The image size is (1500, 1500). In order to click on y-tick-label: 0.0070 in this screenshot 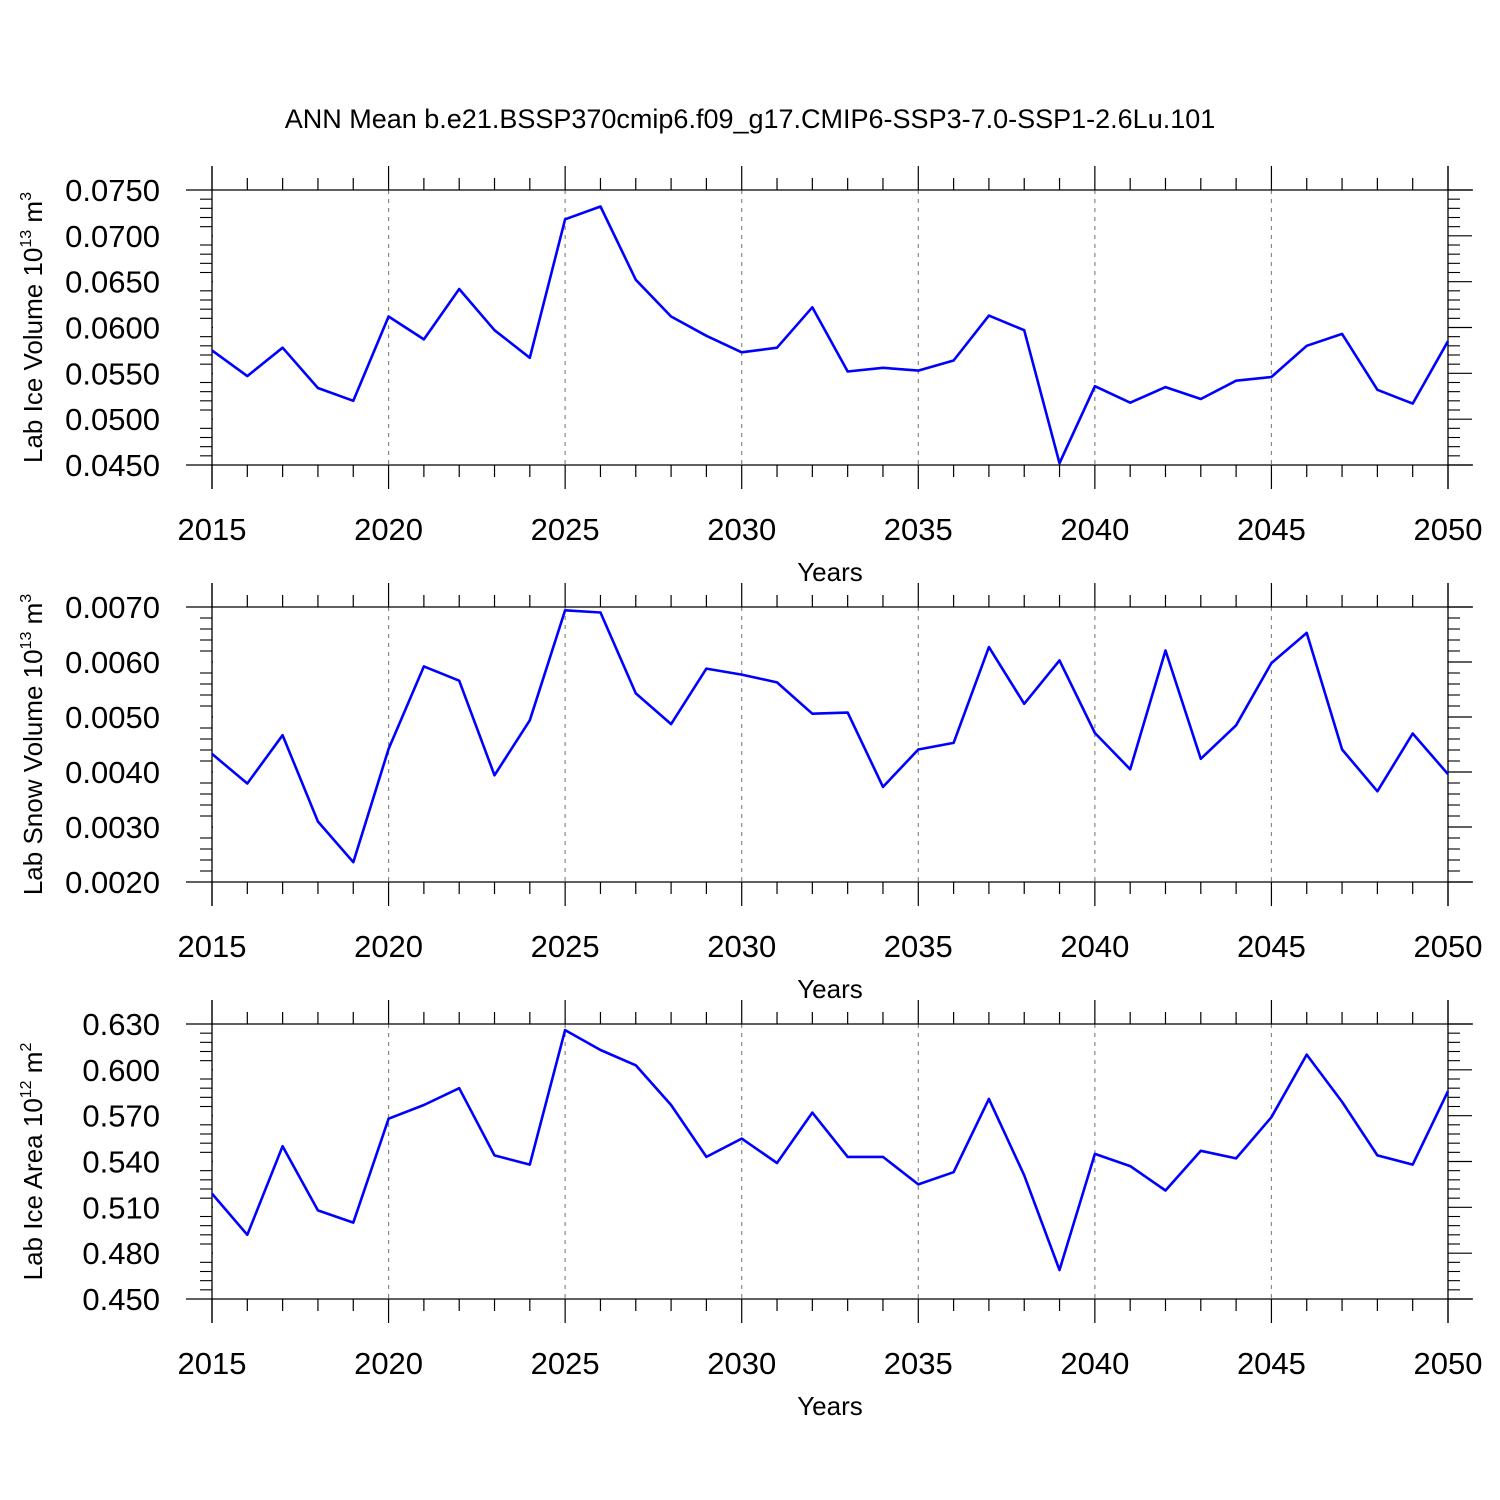, I will do `click(112, 607)`.